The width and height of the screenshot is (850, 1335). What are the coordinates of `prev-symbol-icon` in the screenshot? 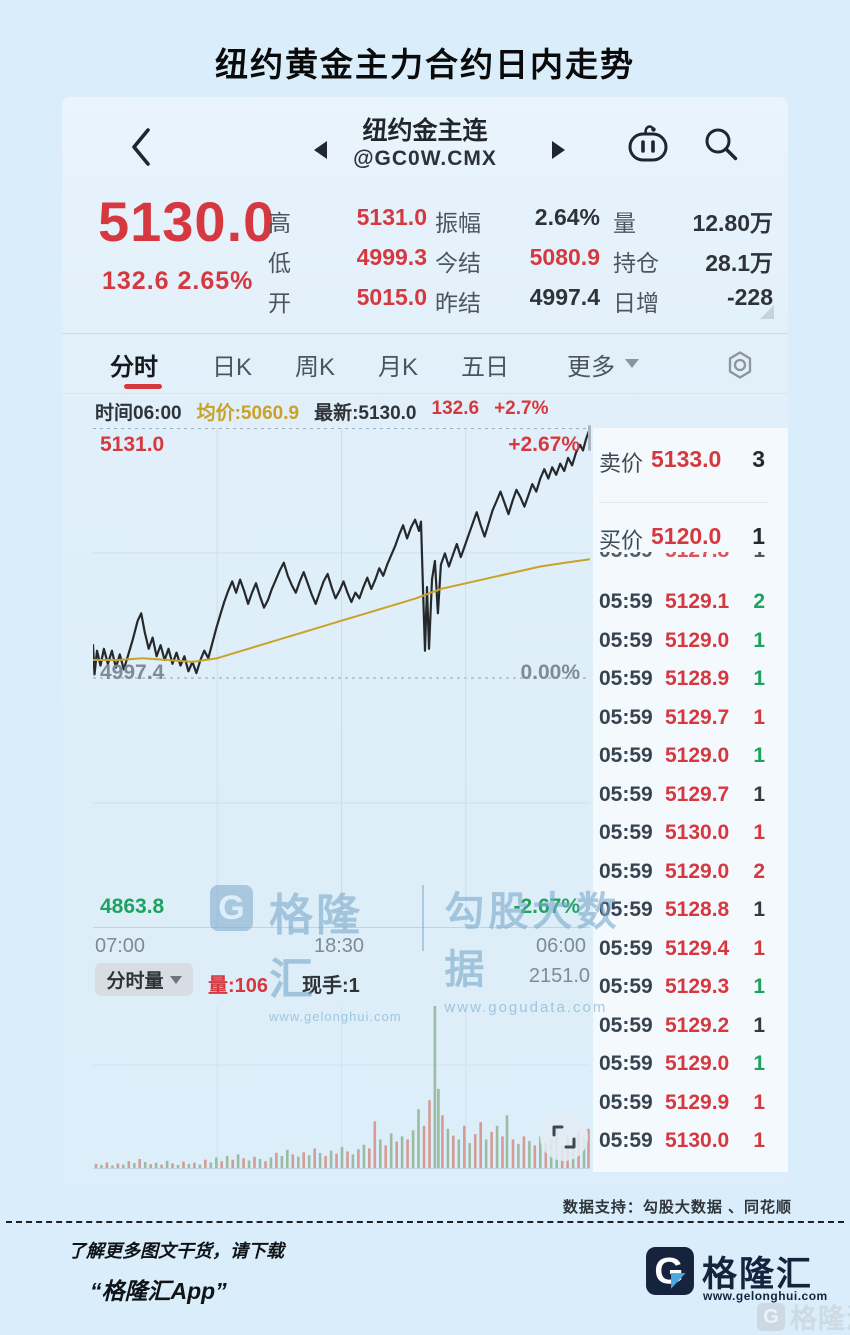 It's located at (320, 150).